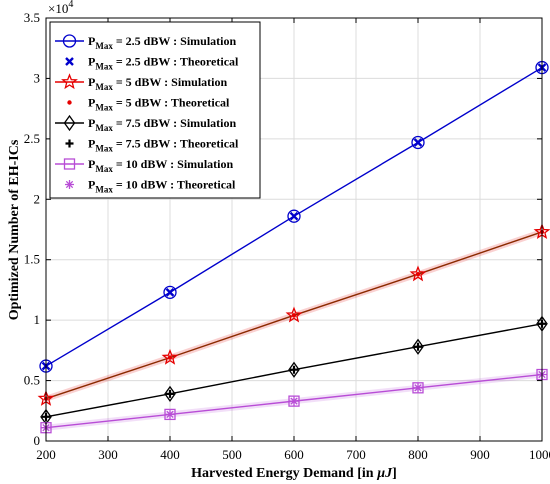 This screenshot has width=550, height=484. I want to click on x-tick-label: 700, so click(356, 454).